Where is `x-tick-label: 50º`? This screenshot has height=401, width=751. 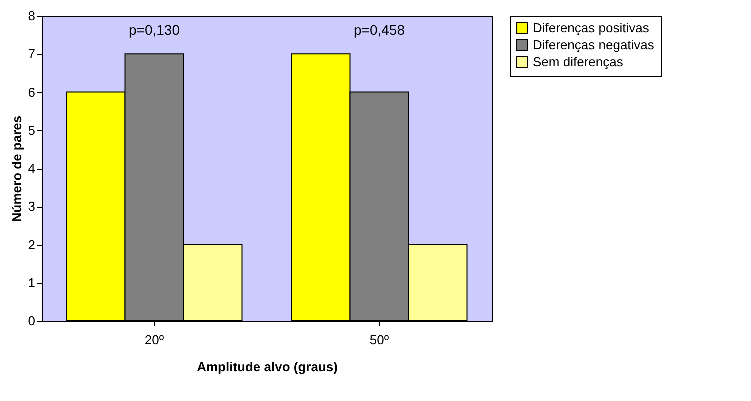 x-tick-label: 50º is located at coordinates (380, 340).